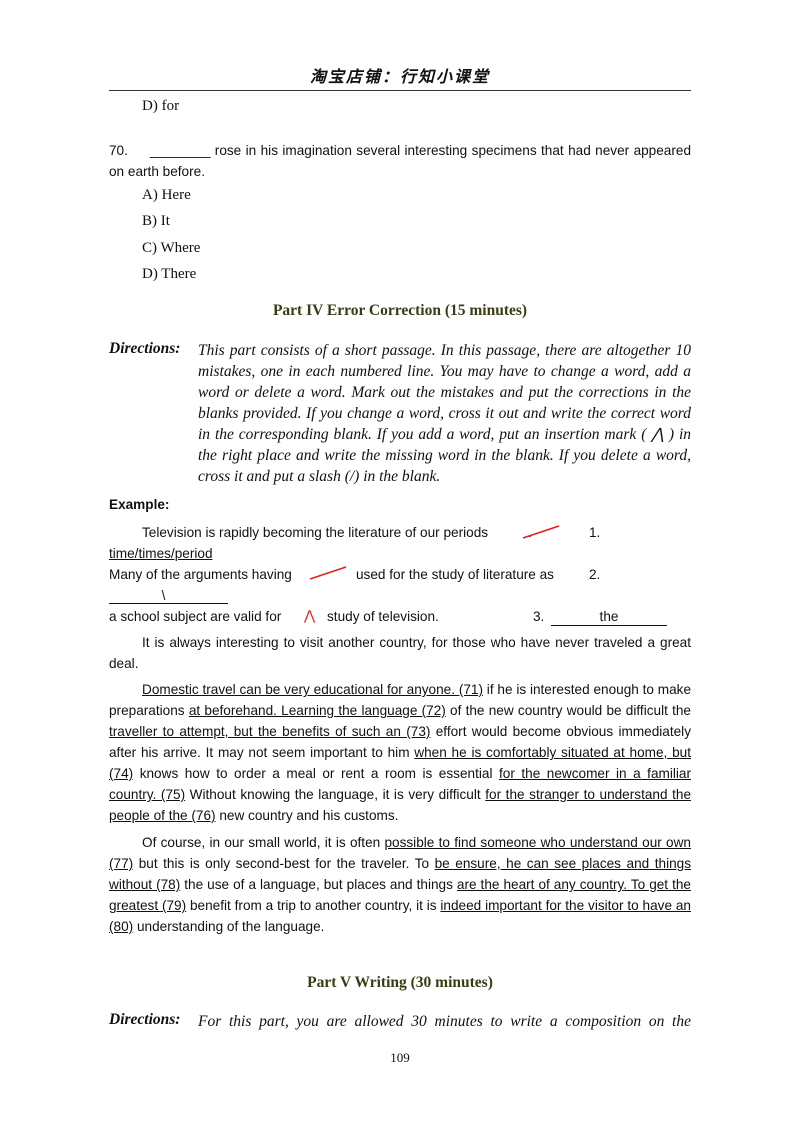 This screenshot has width=800, height=1132. I want to click on option-b: B) It, so click(156, 221).